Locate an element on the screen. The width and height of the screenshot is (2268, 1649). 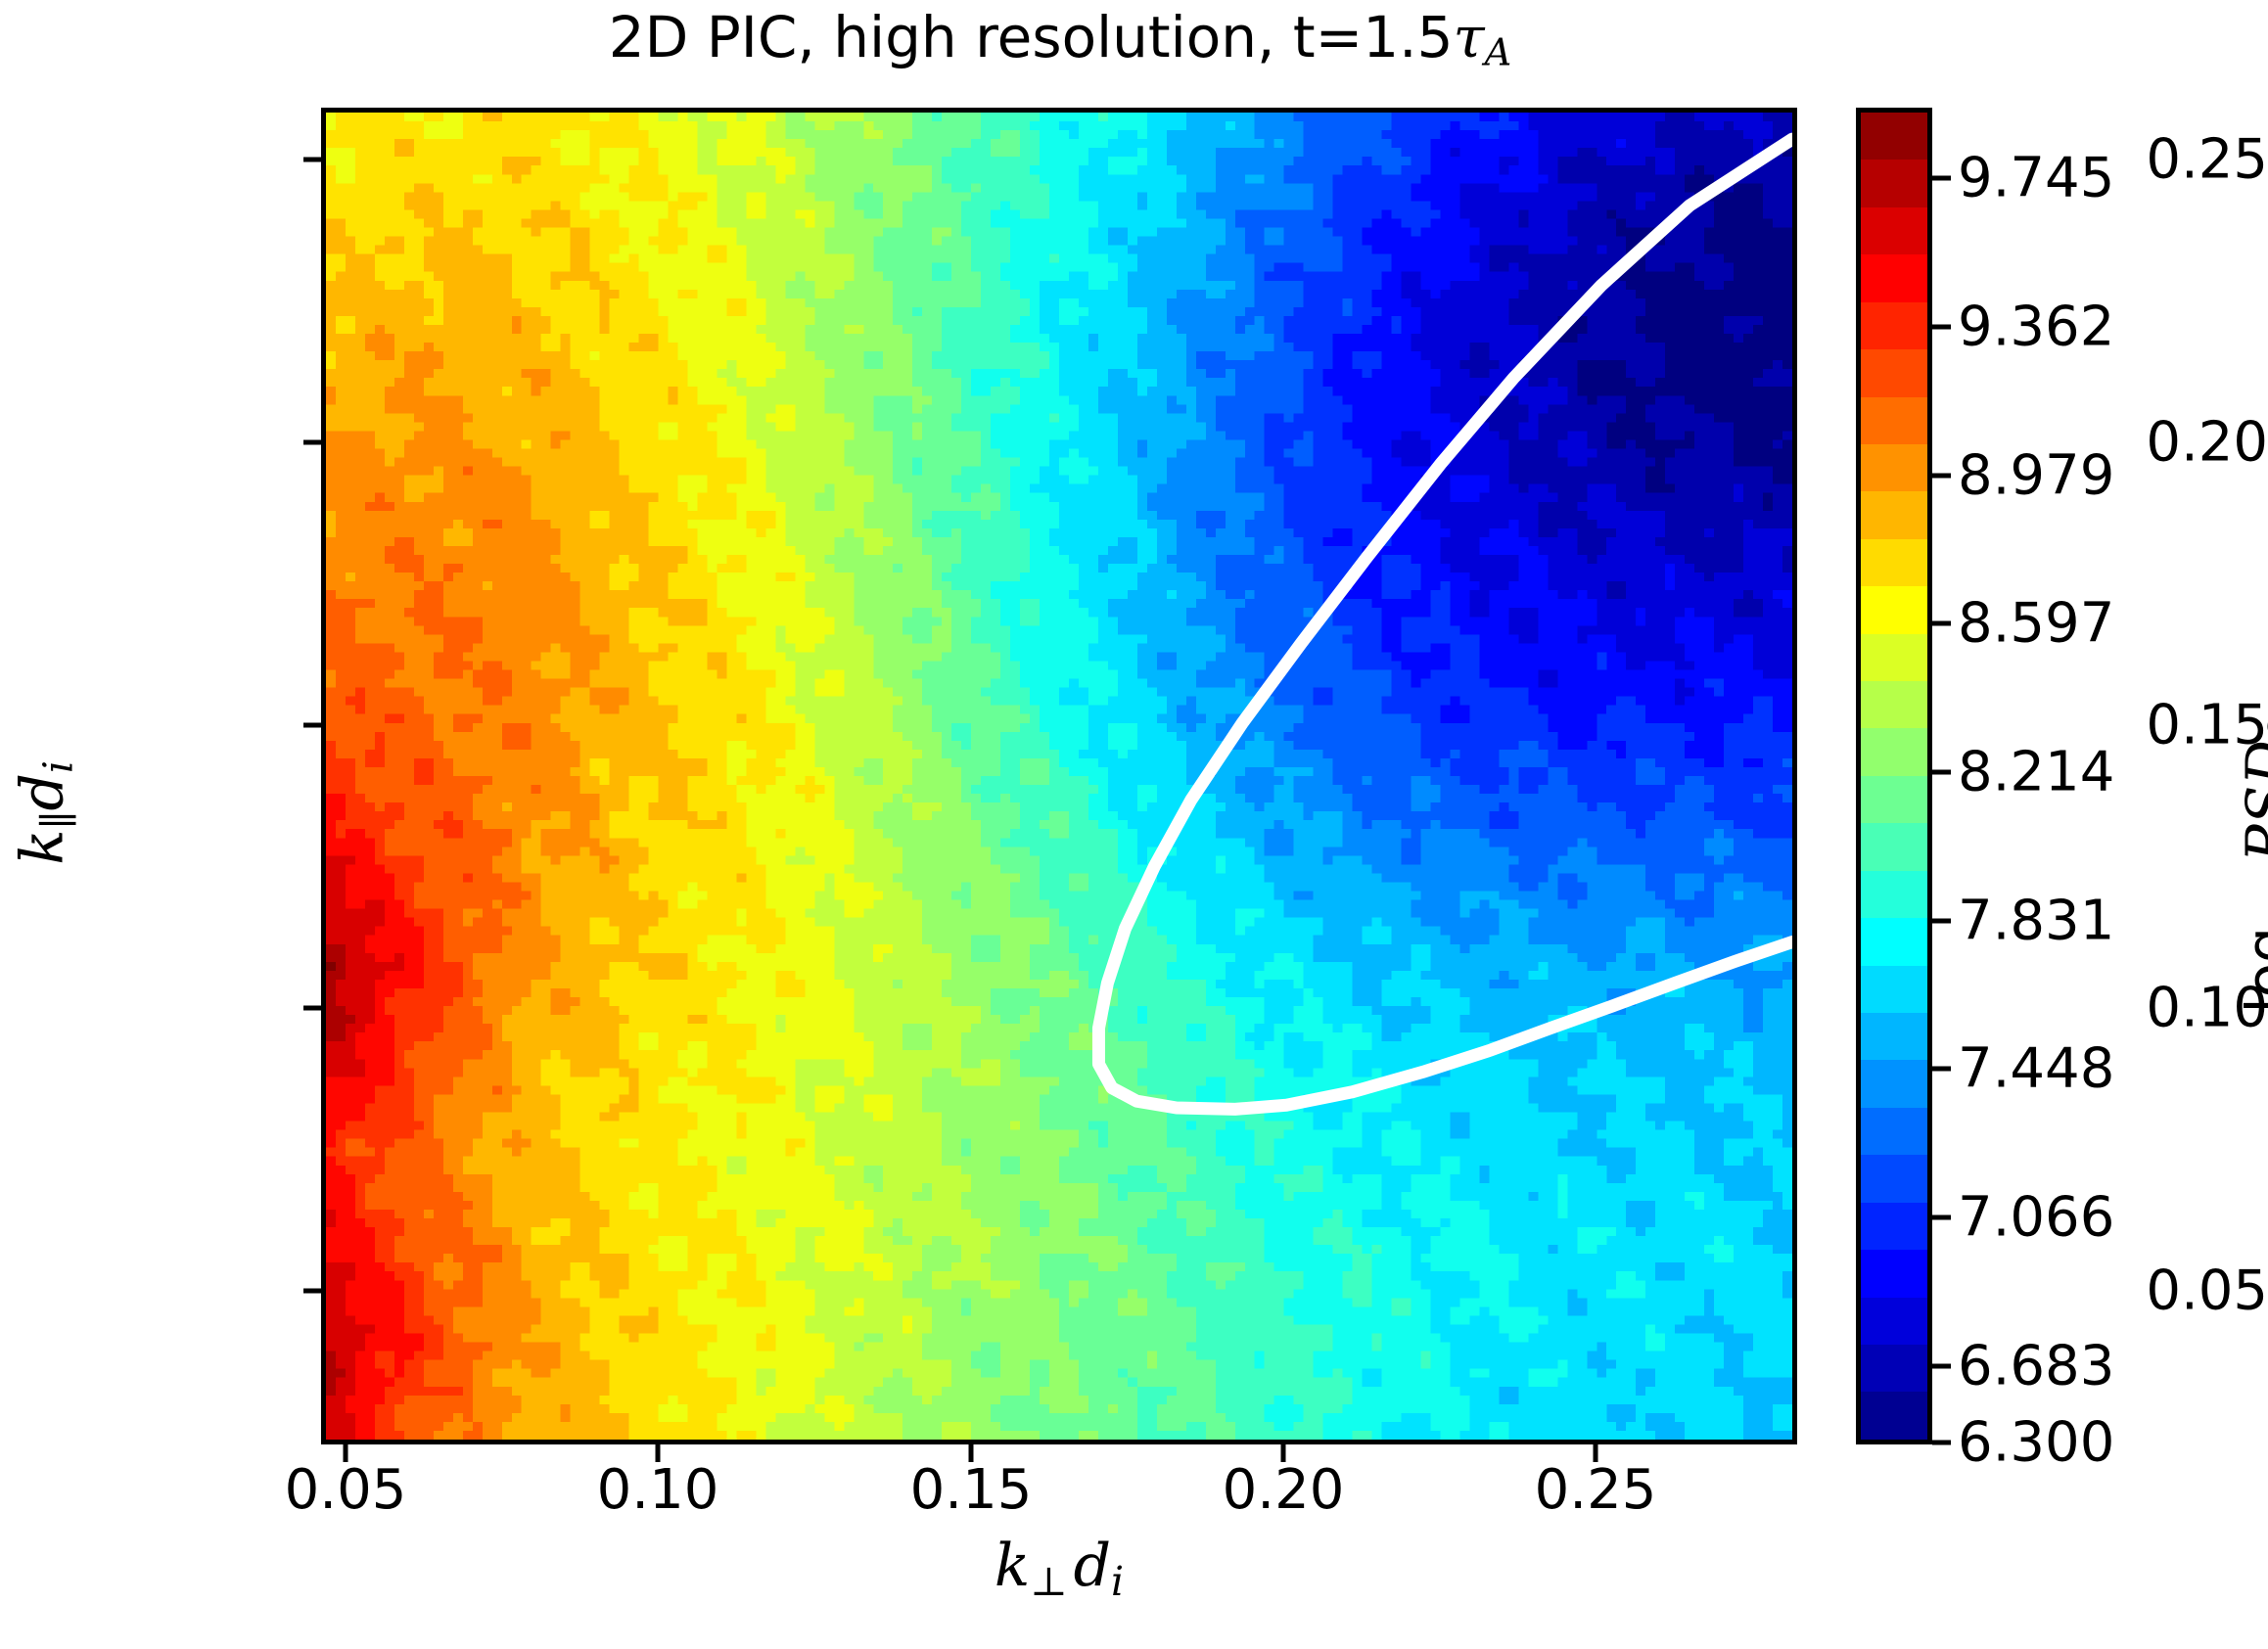
chart-title: 2D PIC, high resolution, t=1.5τA is located at coordinates (1060, 40).